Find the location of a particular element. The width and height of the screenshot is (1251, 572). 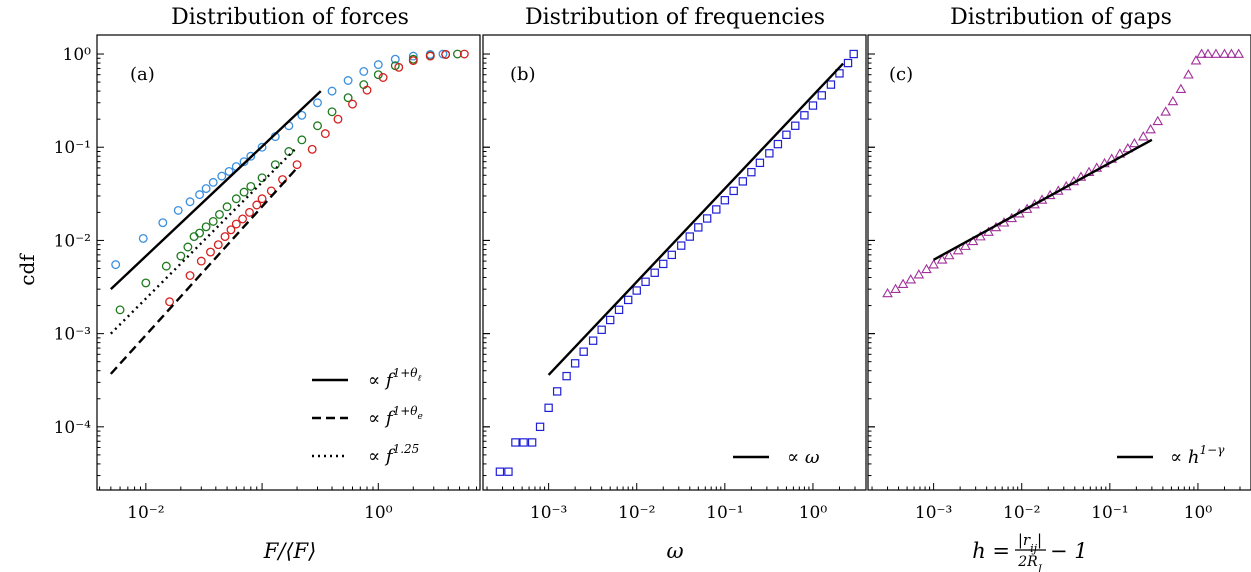

legend-label: ∝ f1+θℓ is located at coordinates (395, 378).